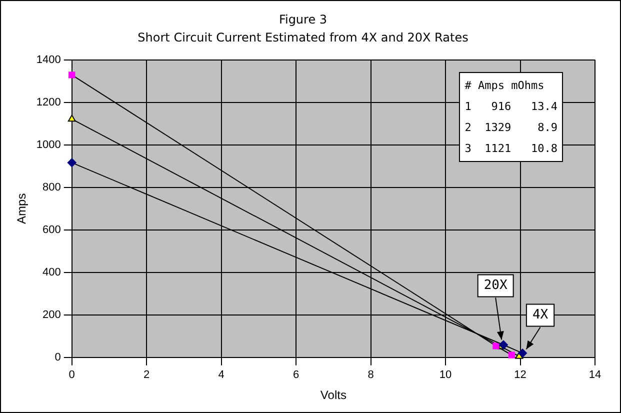  Describe the element at coordinates (48, 60) in the screenshot. I see `y-tick-label: 1400` at that location.